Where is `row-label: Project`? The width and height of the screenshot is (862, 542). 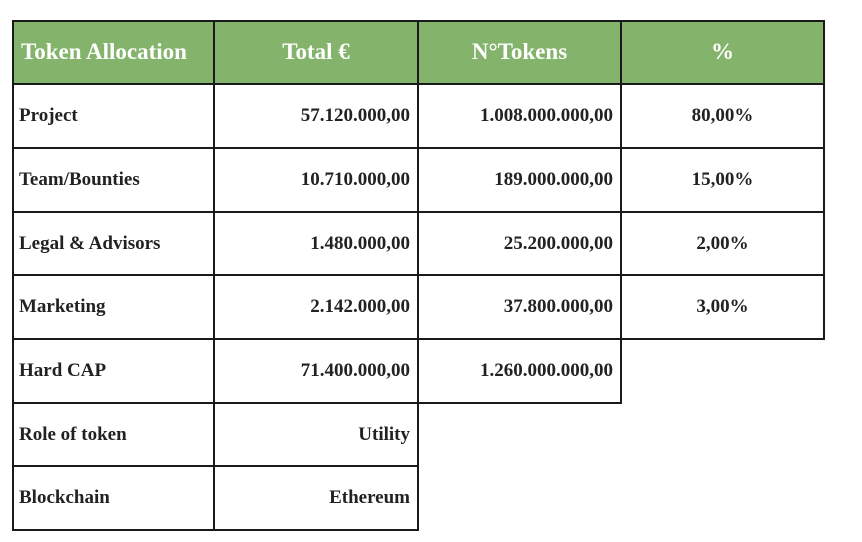
row-label: Project is located at coordinates (48, 115).